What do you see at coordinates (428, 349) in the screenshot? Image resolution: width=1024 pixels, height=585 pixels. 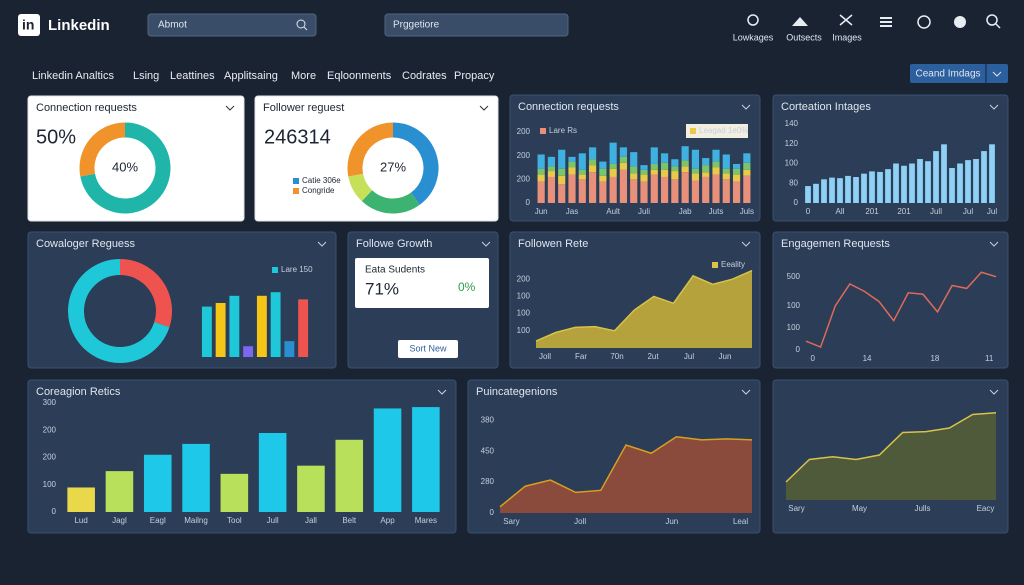 I see `sort-button` at bounding box center [428, 349].